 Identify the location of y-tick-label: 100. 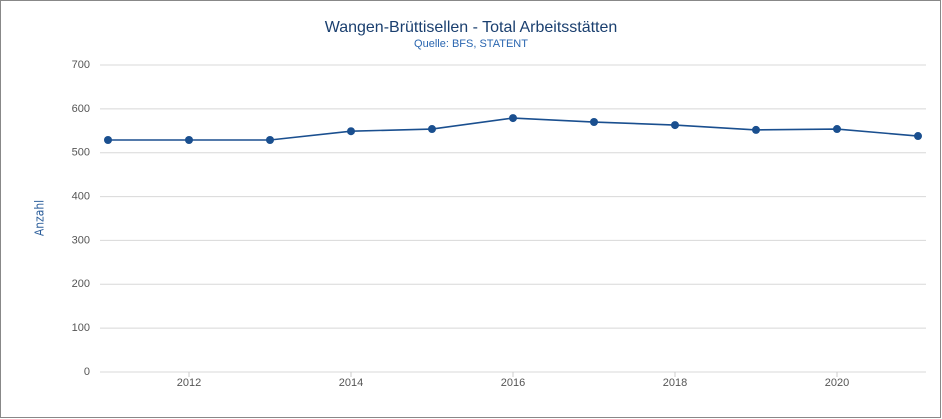
(81, 328).